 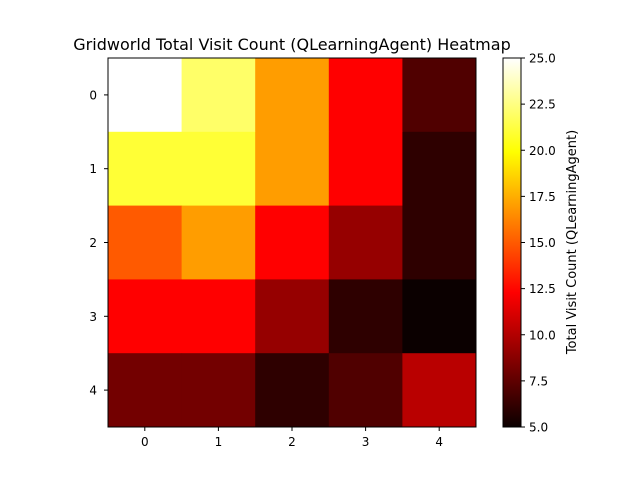 I want to click on heatmap-cell-r0-c4, so click(x=439, y=95).